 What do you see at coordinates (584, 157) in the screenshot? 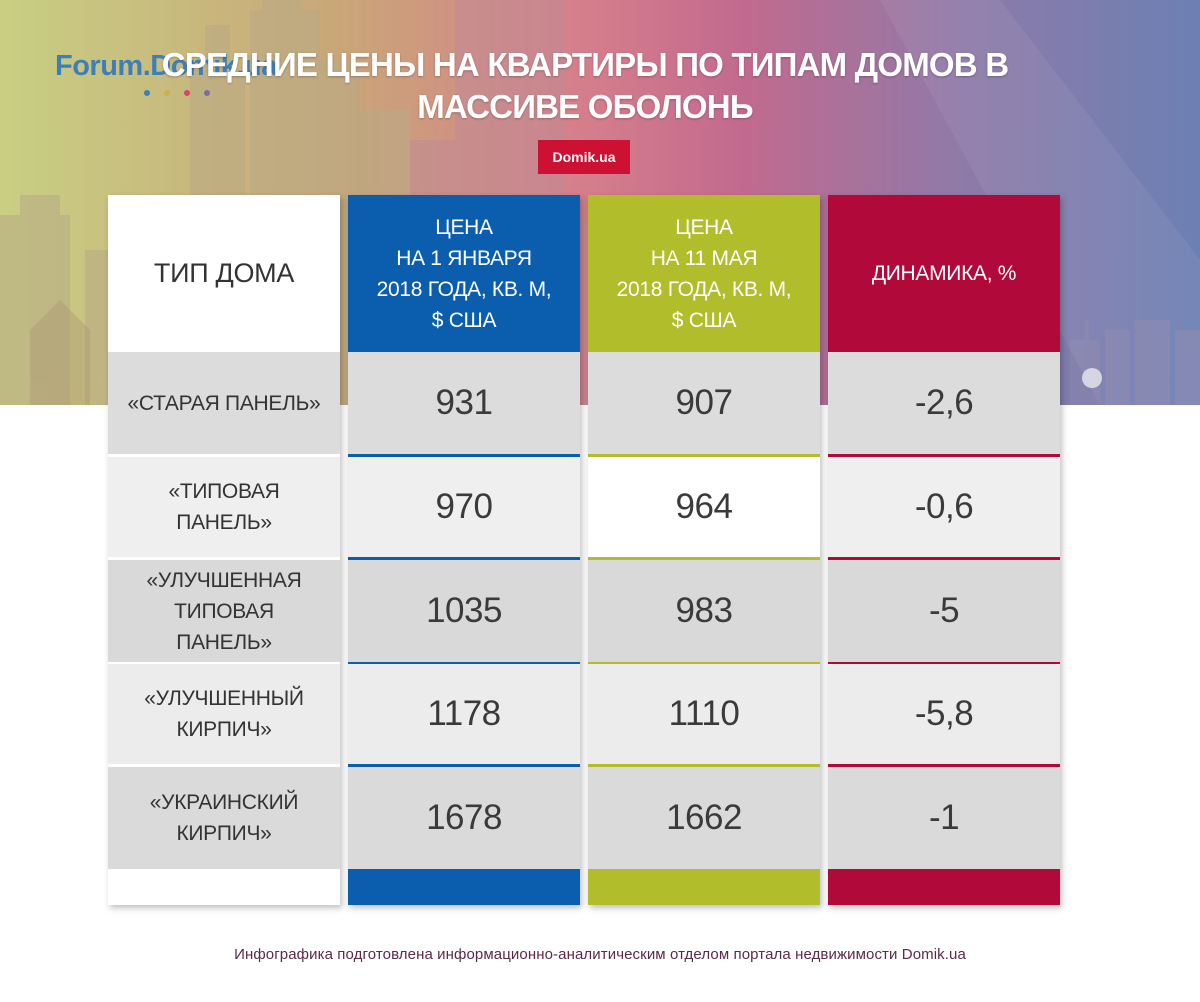
I see `domik-badge: Domik.ua` at bounding box center [584, 157].